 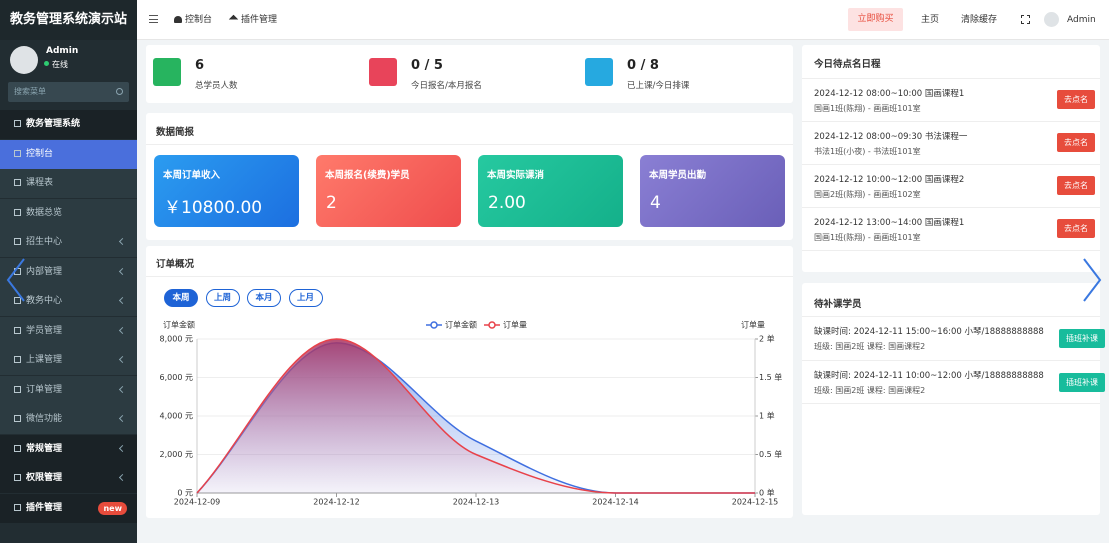 What do you see at coordinates (68, 154) in the screenshot?
I see `menu-item: 控制台` at bounding box center [68, 154].